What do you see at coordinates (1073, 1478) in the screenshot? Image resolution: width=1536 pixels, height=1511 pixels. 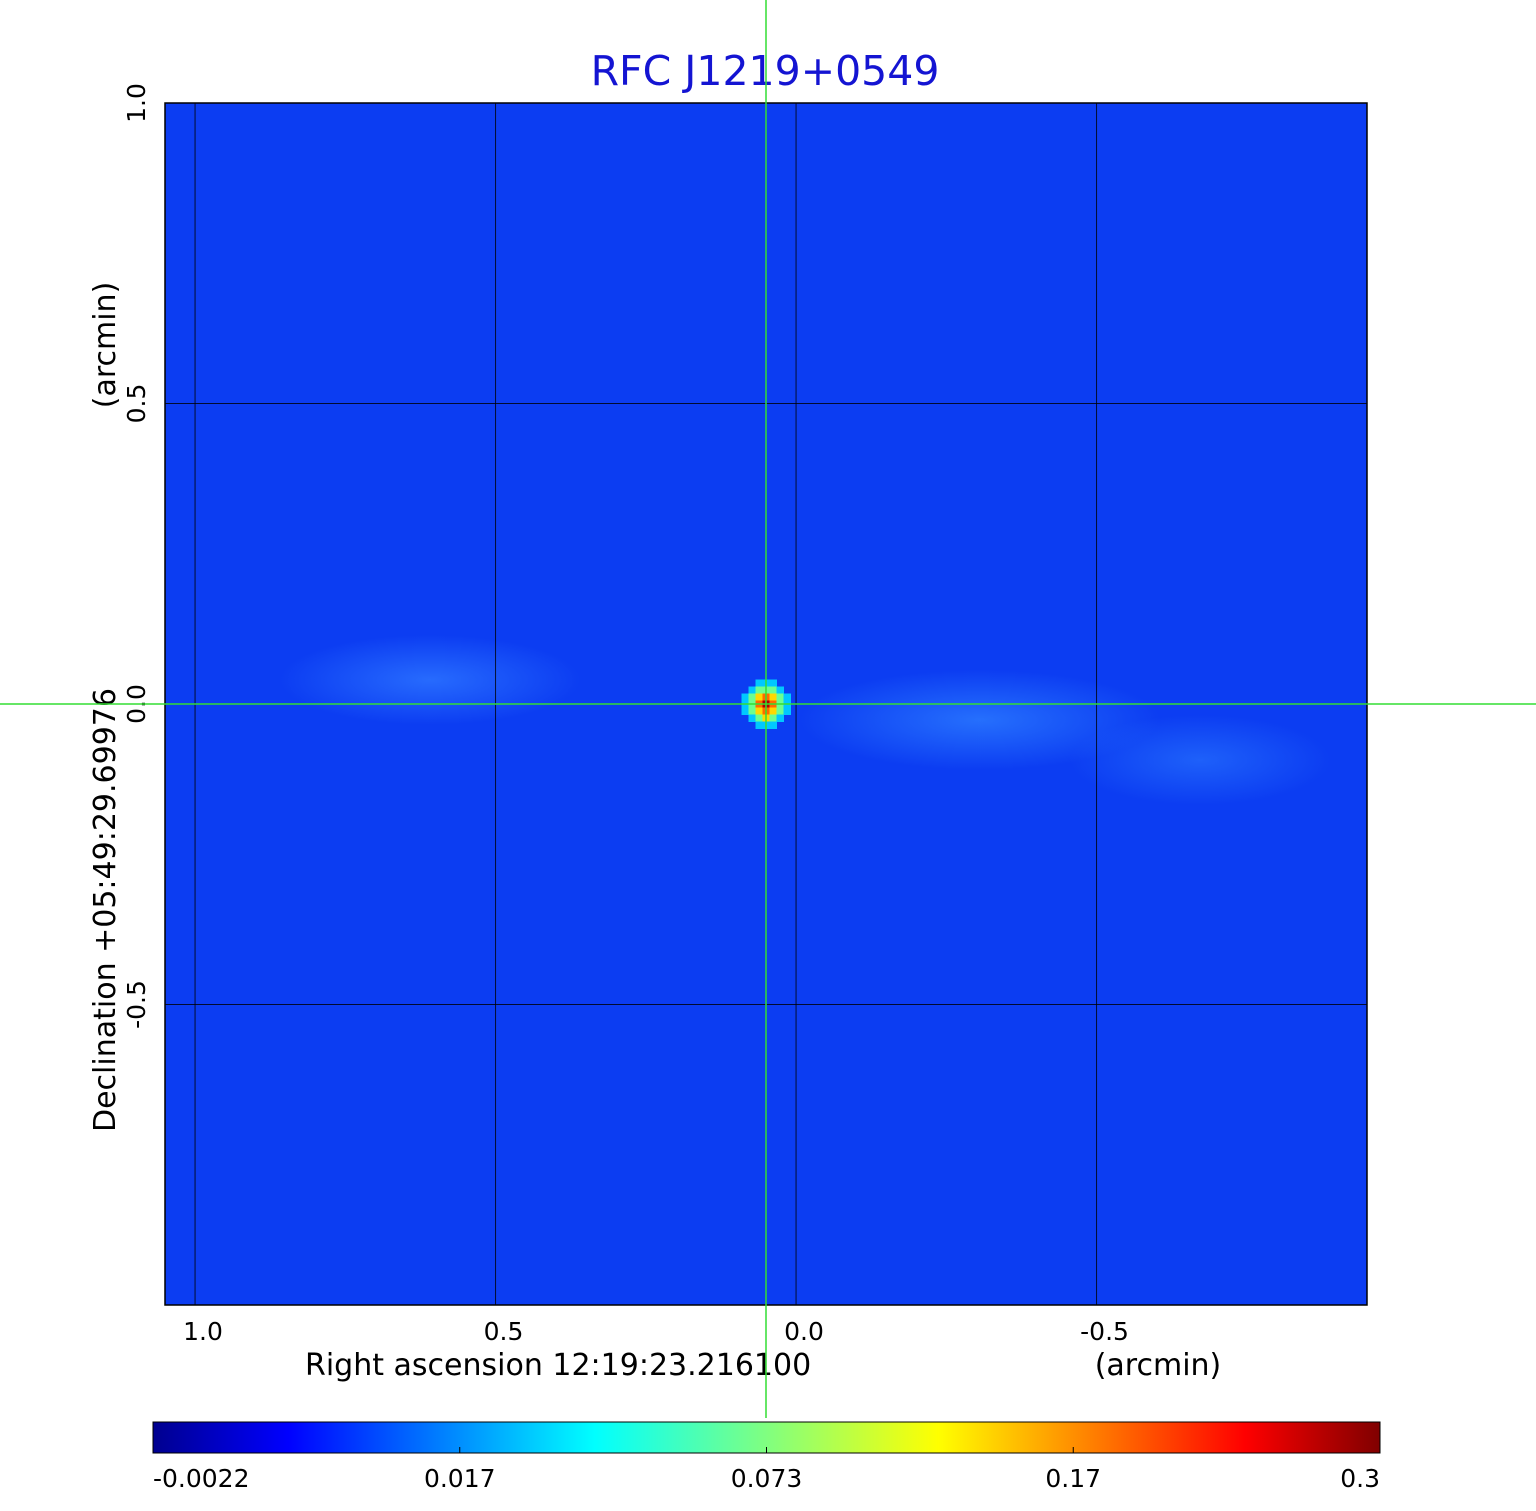 I see `colorbar-tick-label: 0.17` at bounding box center [1073, 1478].